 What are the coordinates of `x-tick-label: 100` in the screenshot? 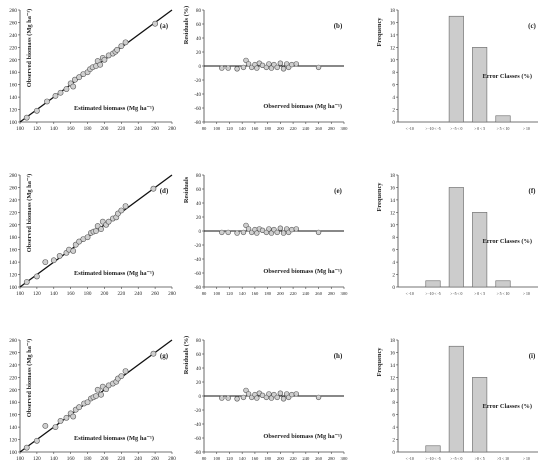 It's located at (20, 294).